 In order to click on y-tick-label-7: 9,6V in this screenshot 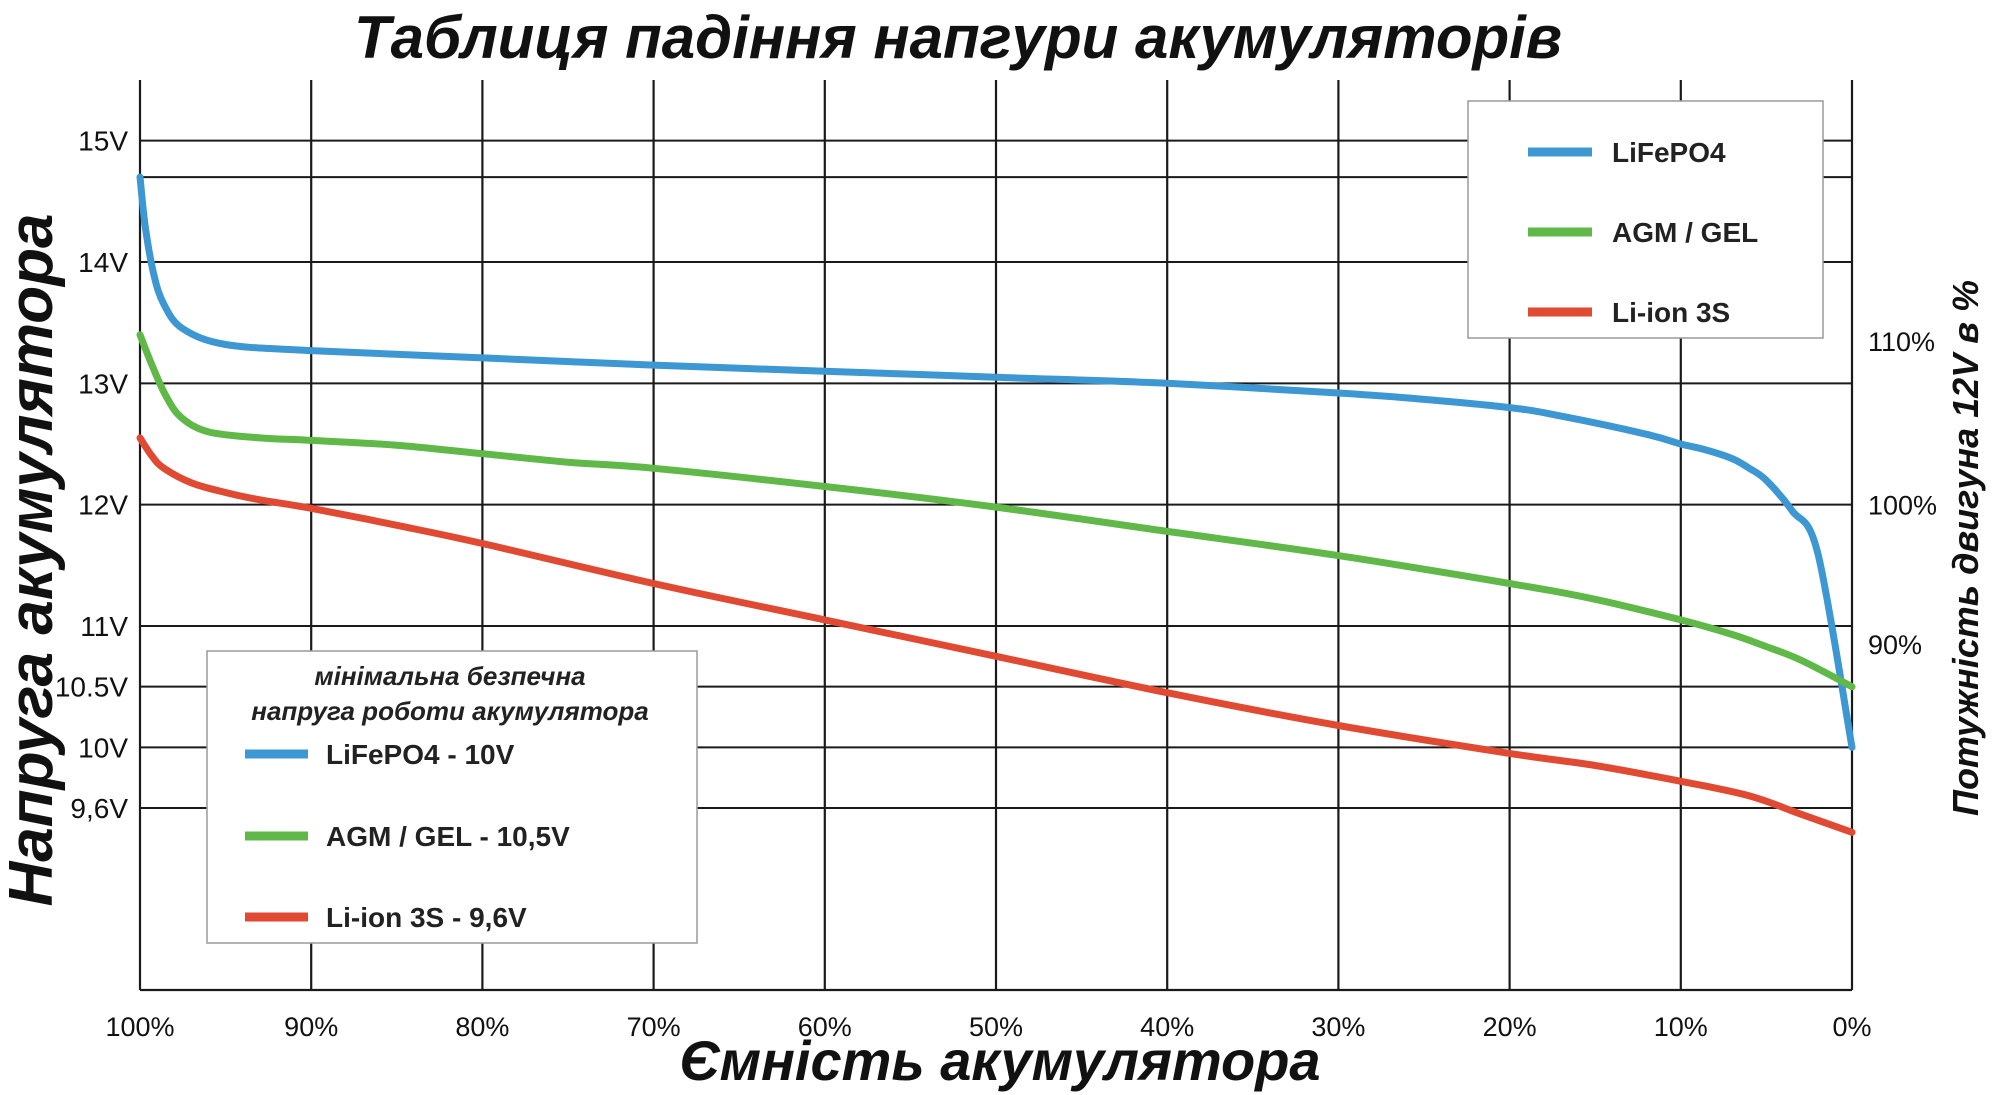, I will do `click(99, 808)`.